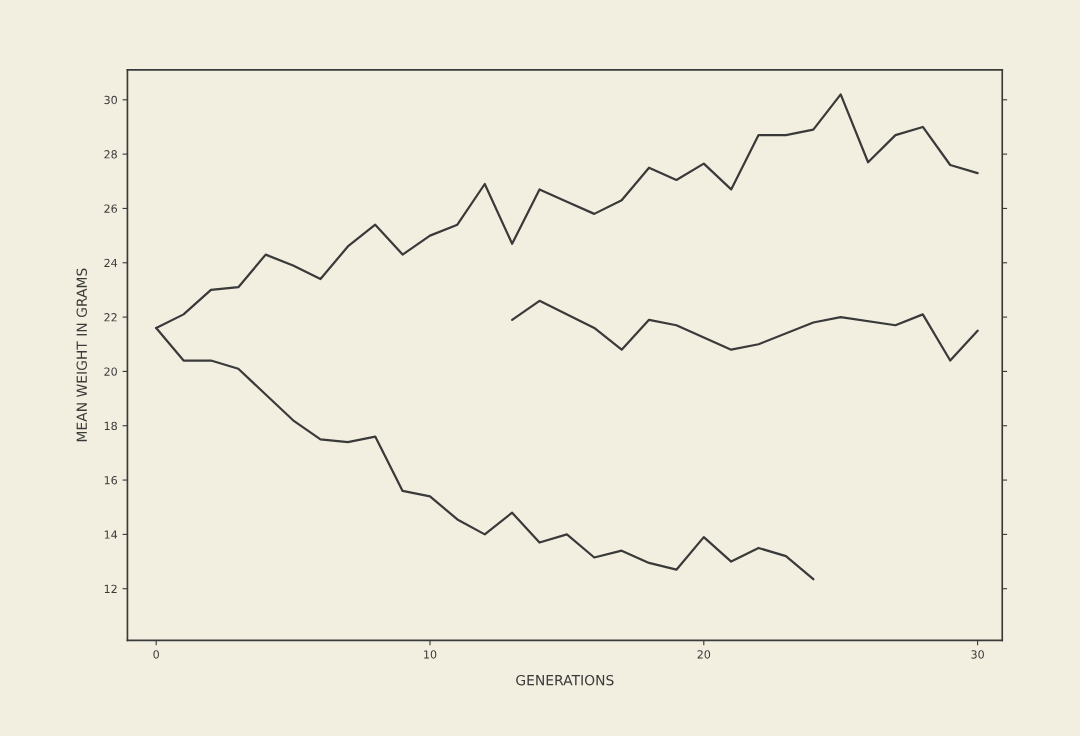 Image resolution: width=1080 pixels, height=736 pixels. I want to click on y-tick-label: 12, so click(110, 588).